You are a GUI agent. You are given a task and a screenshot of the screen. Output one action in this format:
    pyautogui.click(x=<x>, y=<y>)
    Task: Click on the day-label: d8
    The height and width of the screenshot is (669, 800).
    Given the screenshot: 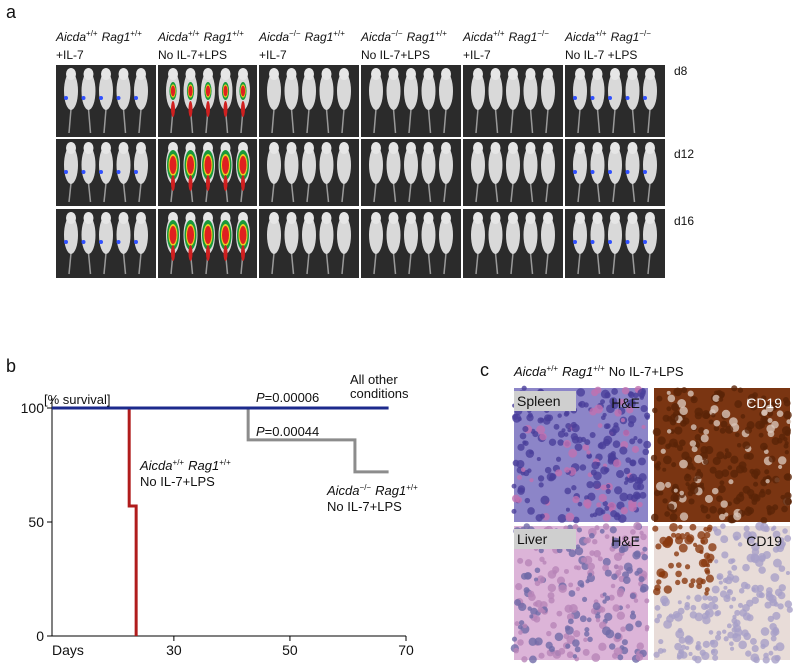 What is the action you would take?
    pyautogui.click(x=681, y=71)
    